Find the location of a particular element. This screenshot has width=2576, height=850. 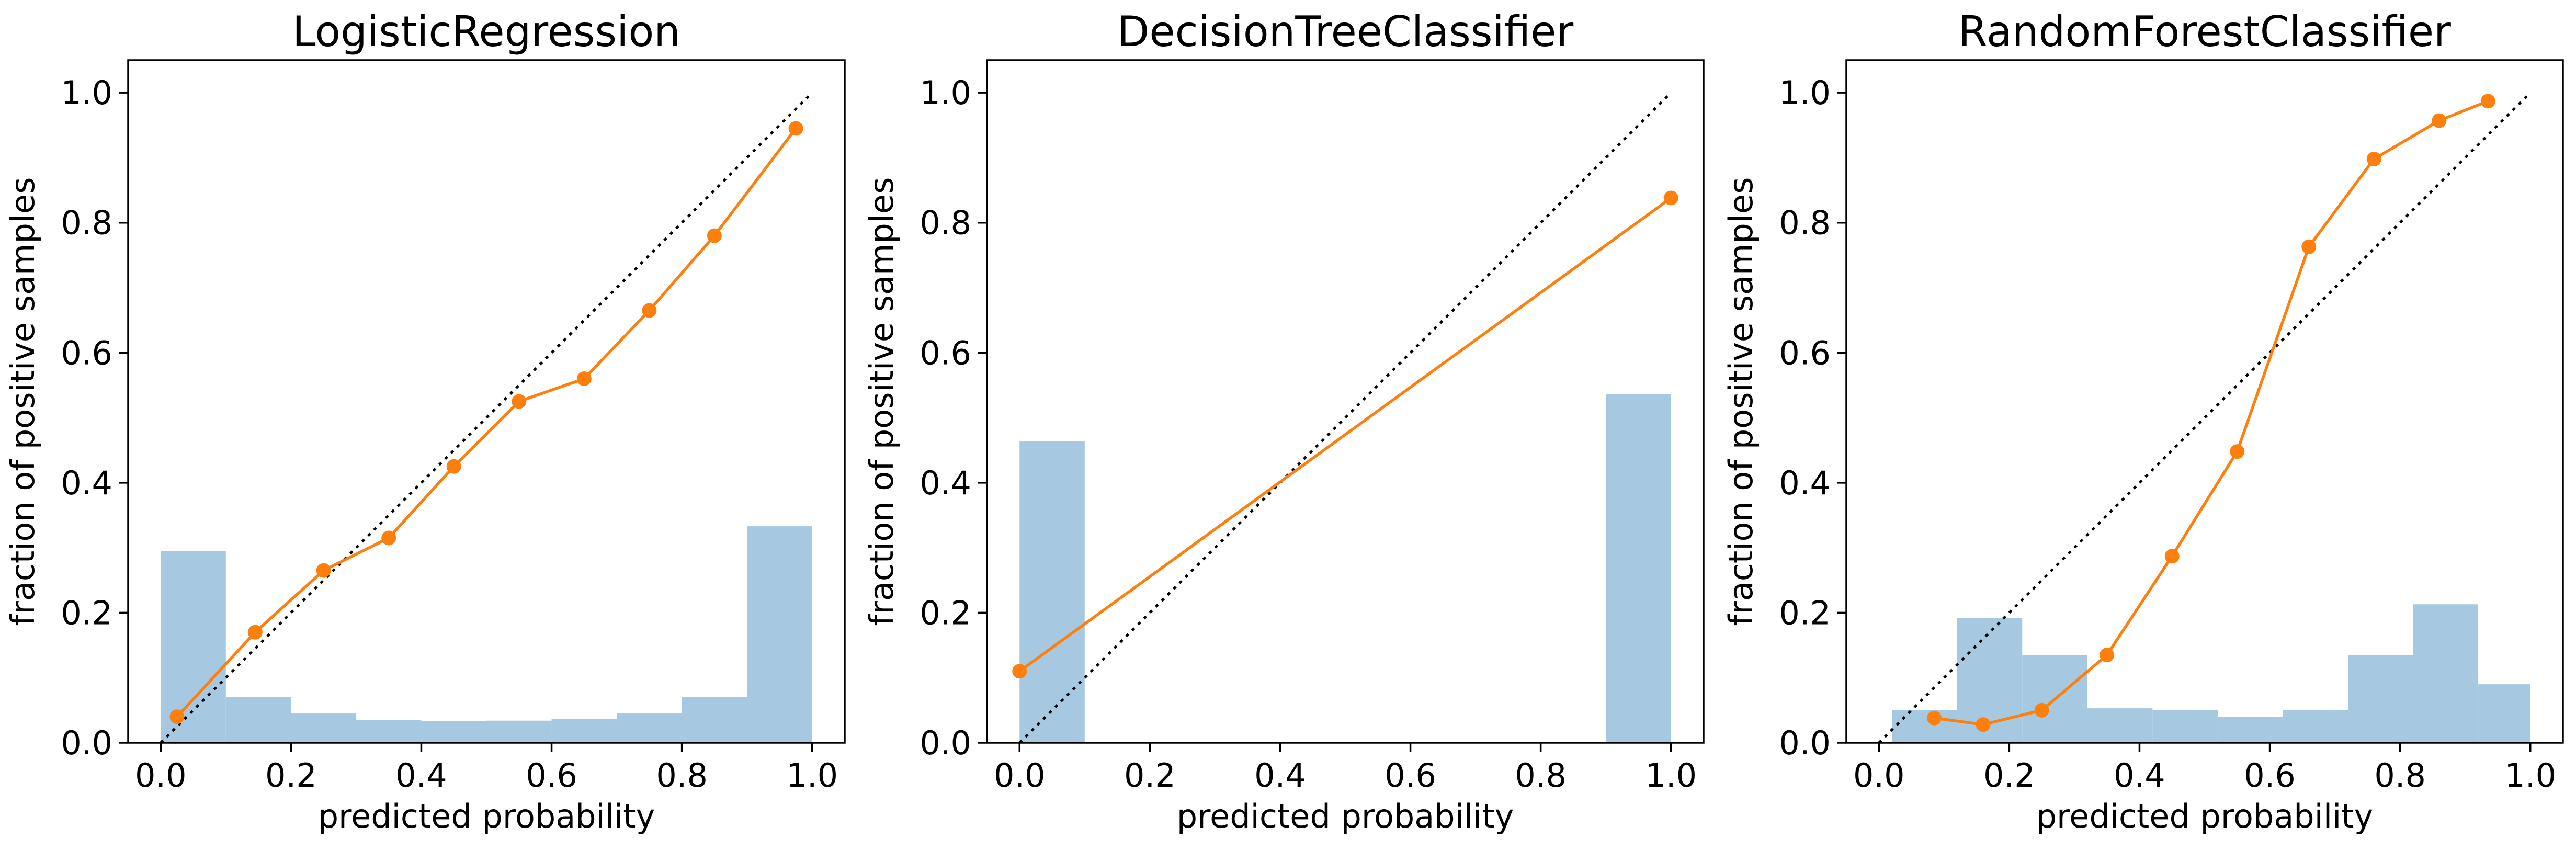

chart-title: DecisionTreeClassifier is located at coordinates (1345, 32).